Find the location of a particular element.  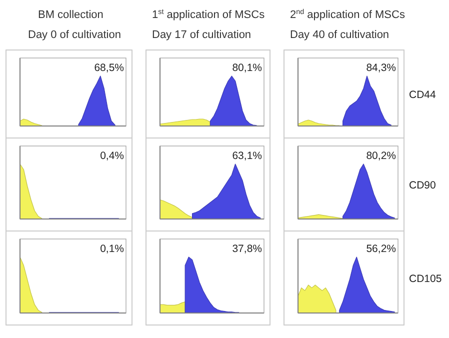

text: 0,4% is located at coordinates (112, 156).